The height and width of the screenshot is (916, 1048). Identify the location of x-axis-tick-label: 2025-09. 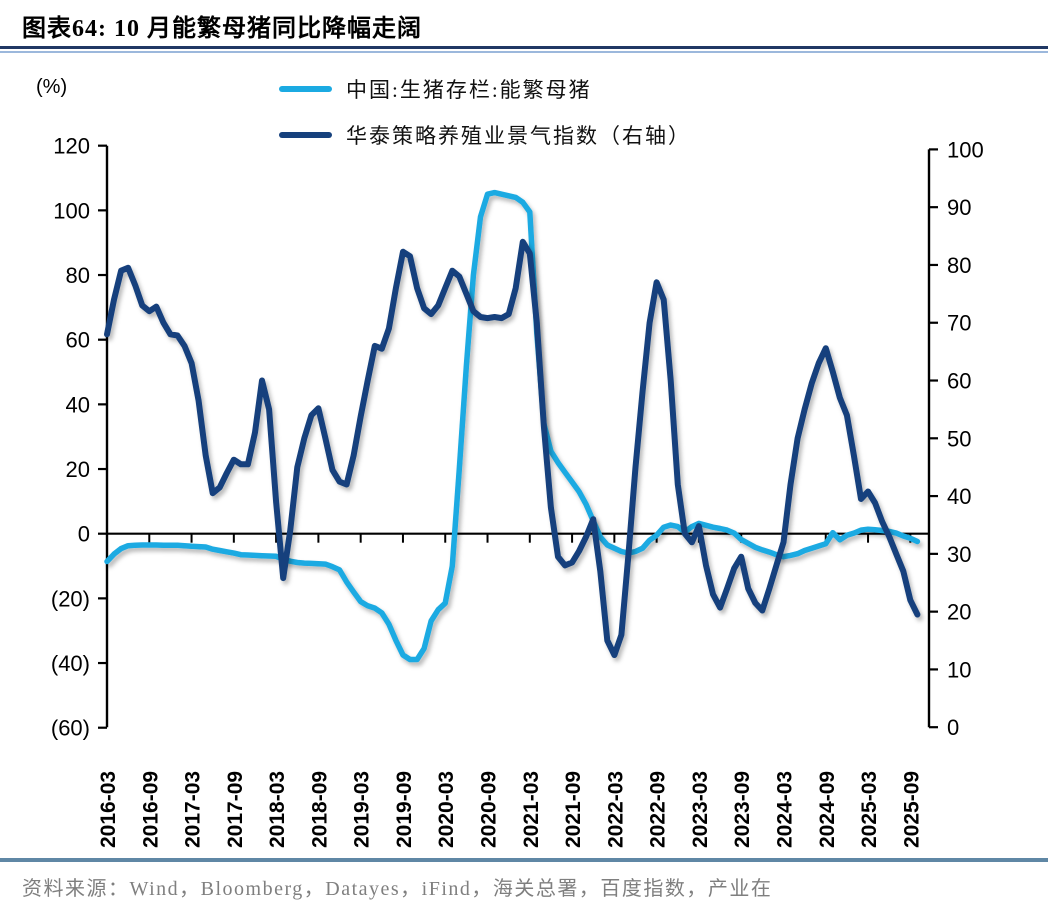
(911, 809).